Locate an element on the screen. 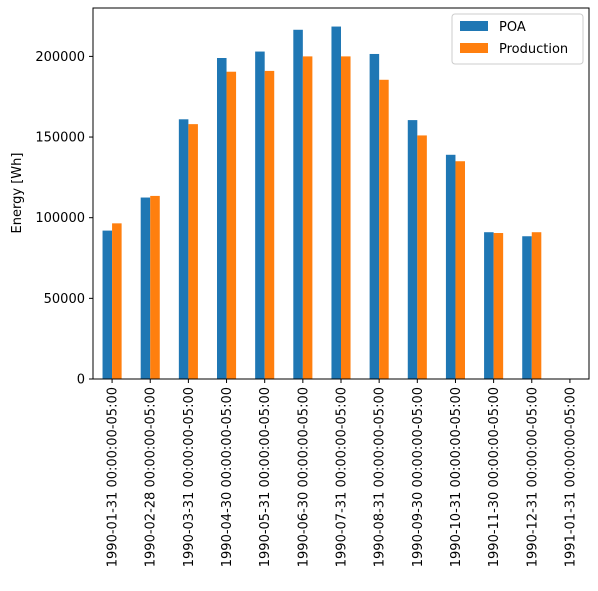  y-tick-label: 50000 is located at coordinates (64, 299).